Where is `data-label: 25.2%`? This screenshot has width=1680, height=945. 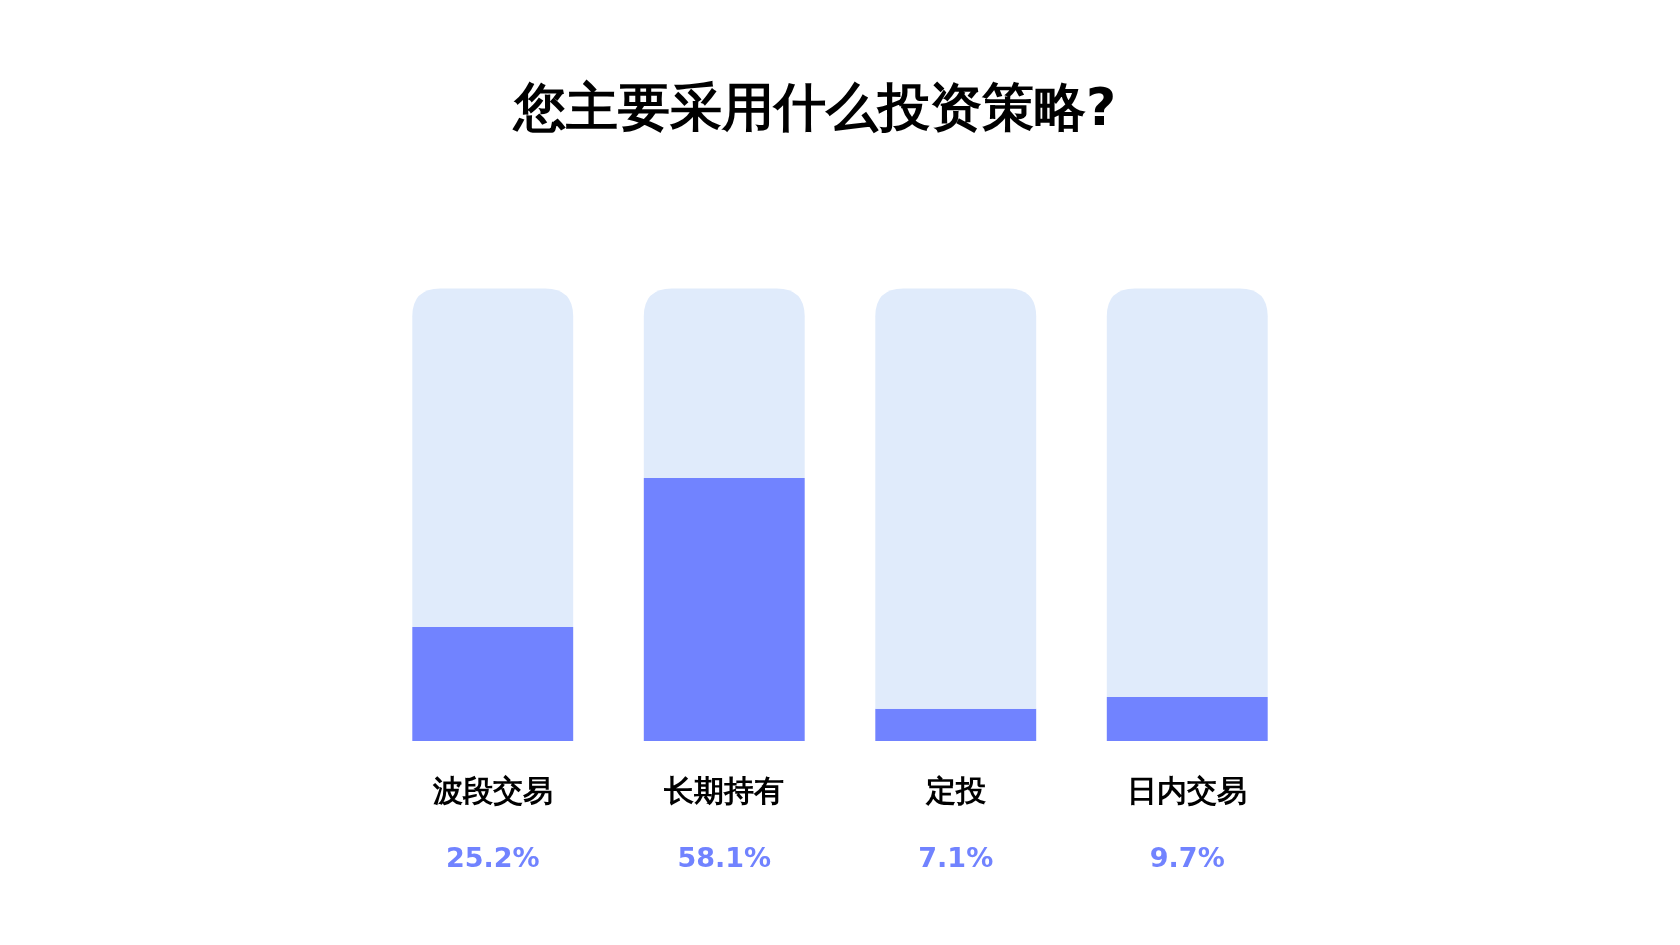 data-label: 25.2% is located at coordinates (492, 857).